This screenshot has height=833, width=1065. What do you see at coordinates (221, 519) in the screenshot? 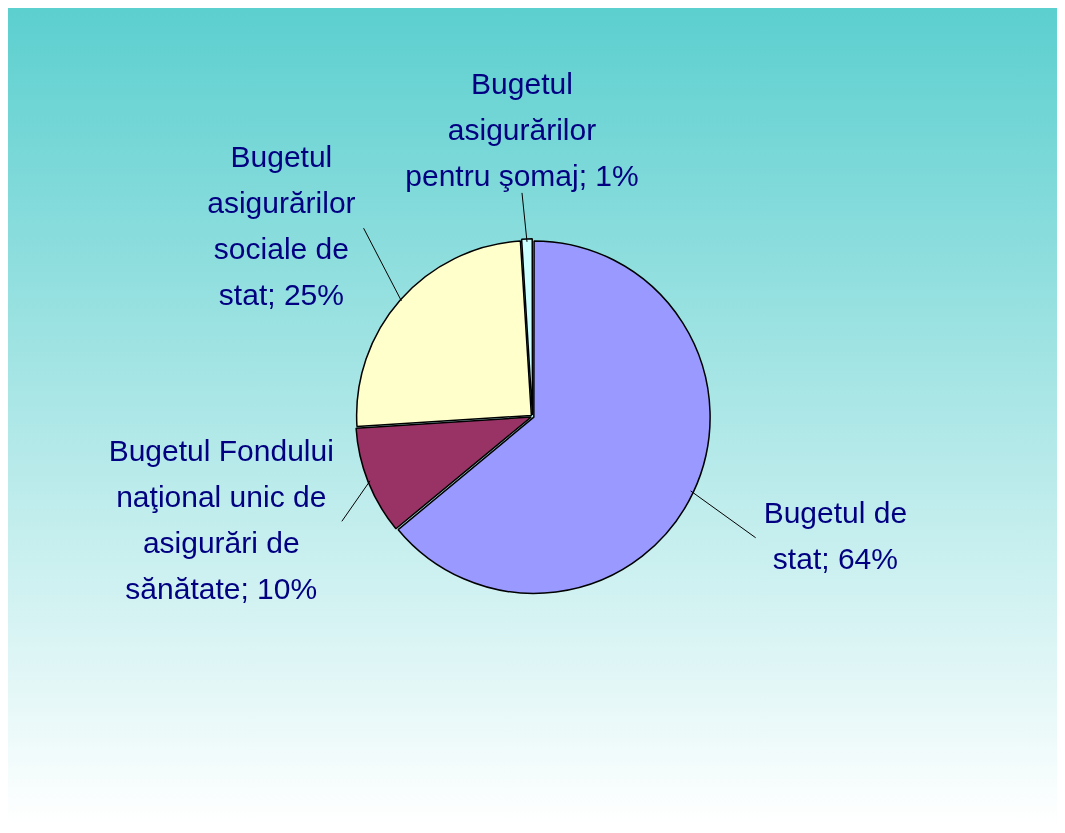
I see `slice-label: Bugetul Fondului naţional unic de asigurări de sănătate; 10%` at bounding box center [221, 519].